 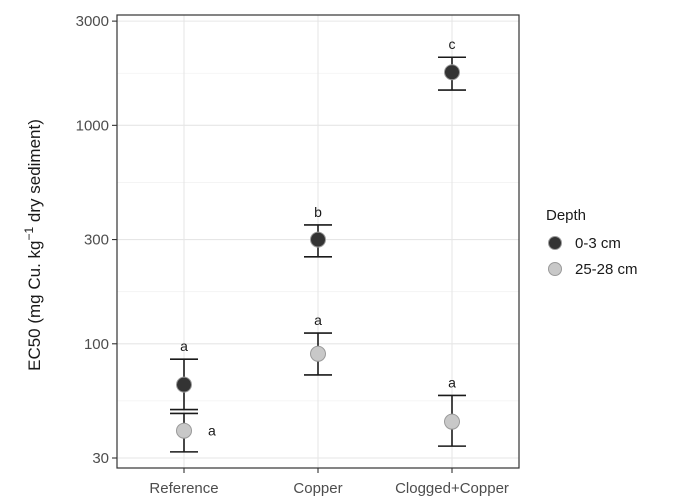 I want to click on y-tick-label: 1000, so click(x=92, y=125).